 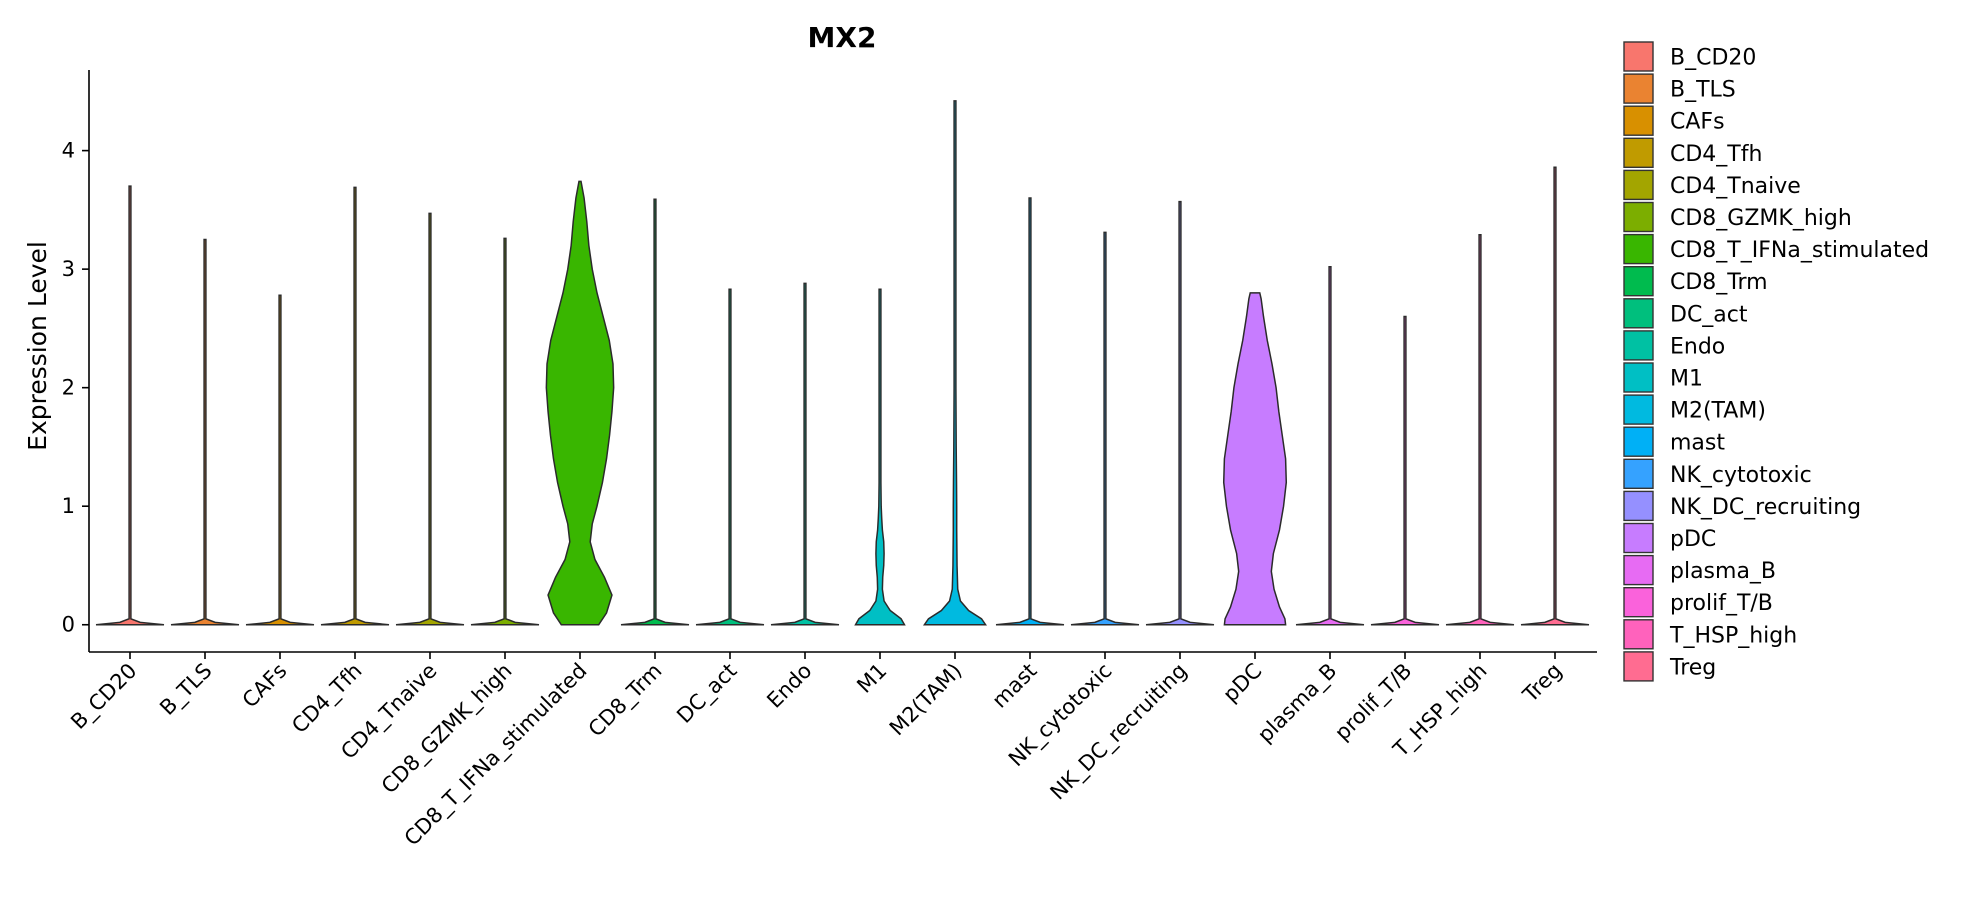 I want to click on legend-label-cd4-tnaive: CD4_Tnaive, so click(x=1735, y=186).